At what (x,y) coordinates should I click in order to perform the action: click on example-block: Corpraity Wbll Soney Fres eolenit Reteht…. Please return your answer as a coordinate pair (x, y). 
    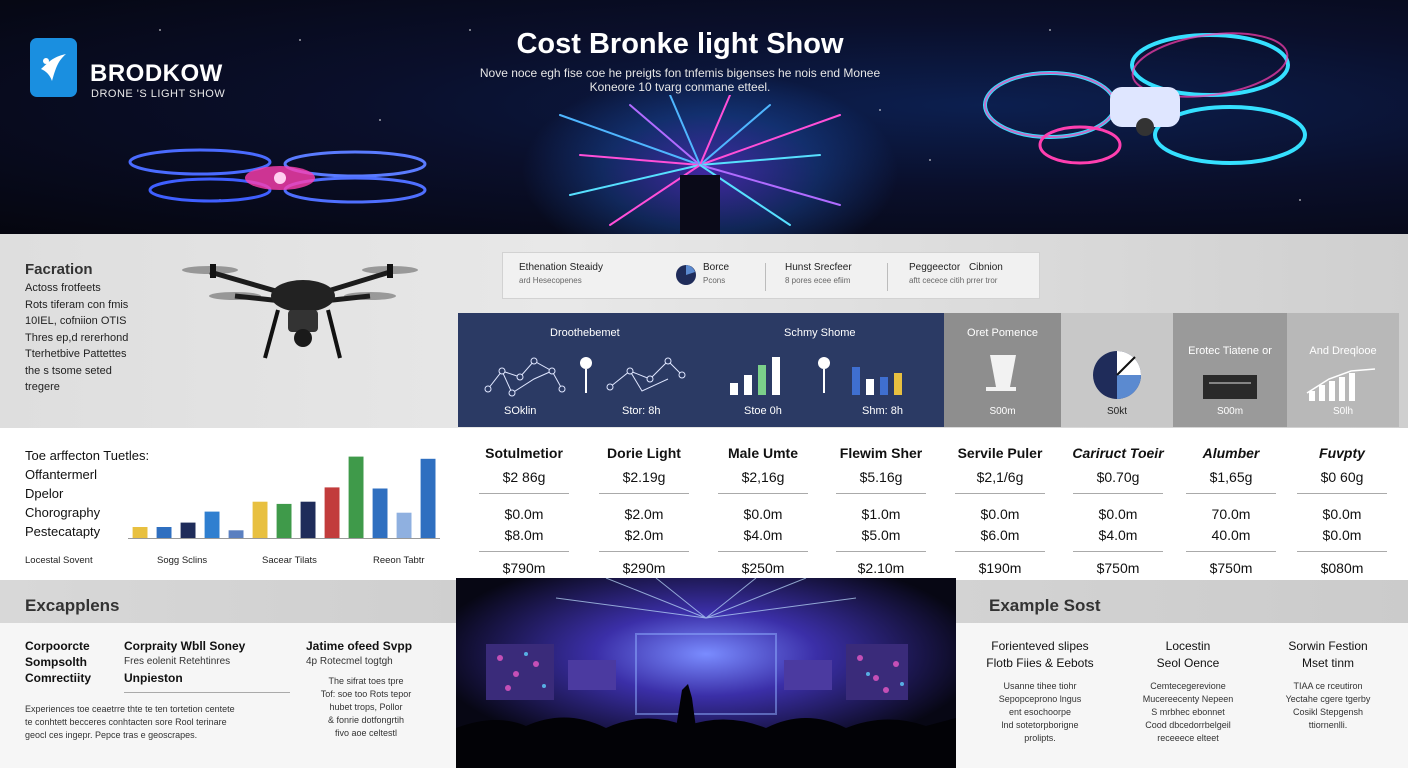
    Looking at the image, I should click on (184, 662).